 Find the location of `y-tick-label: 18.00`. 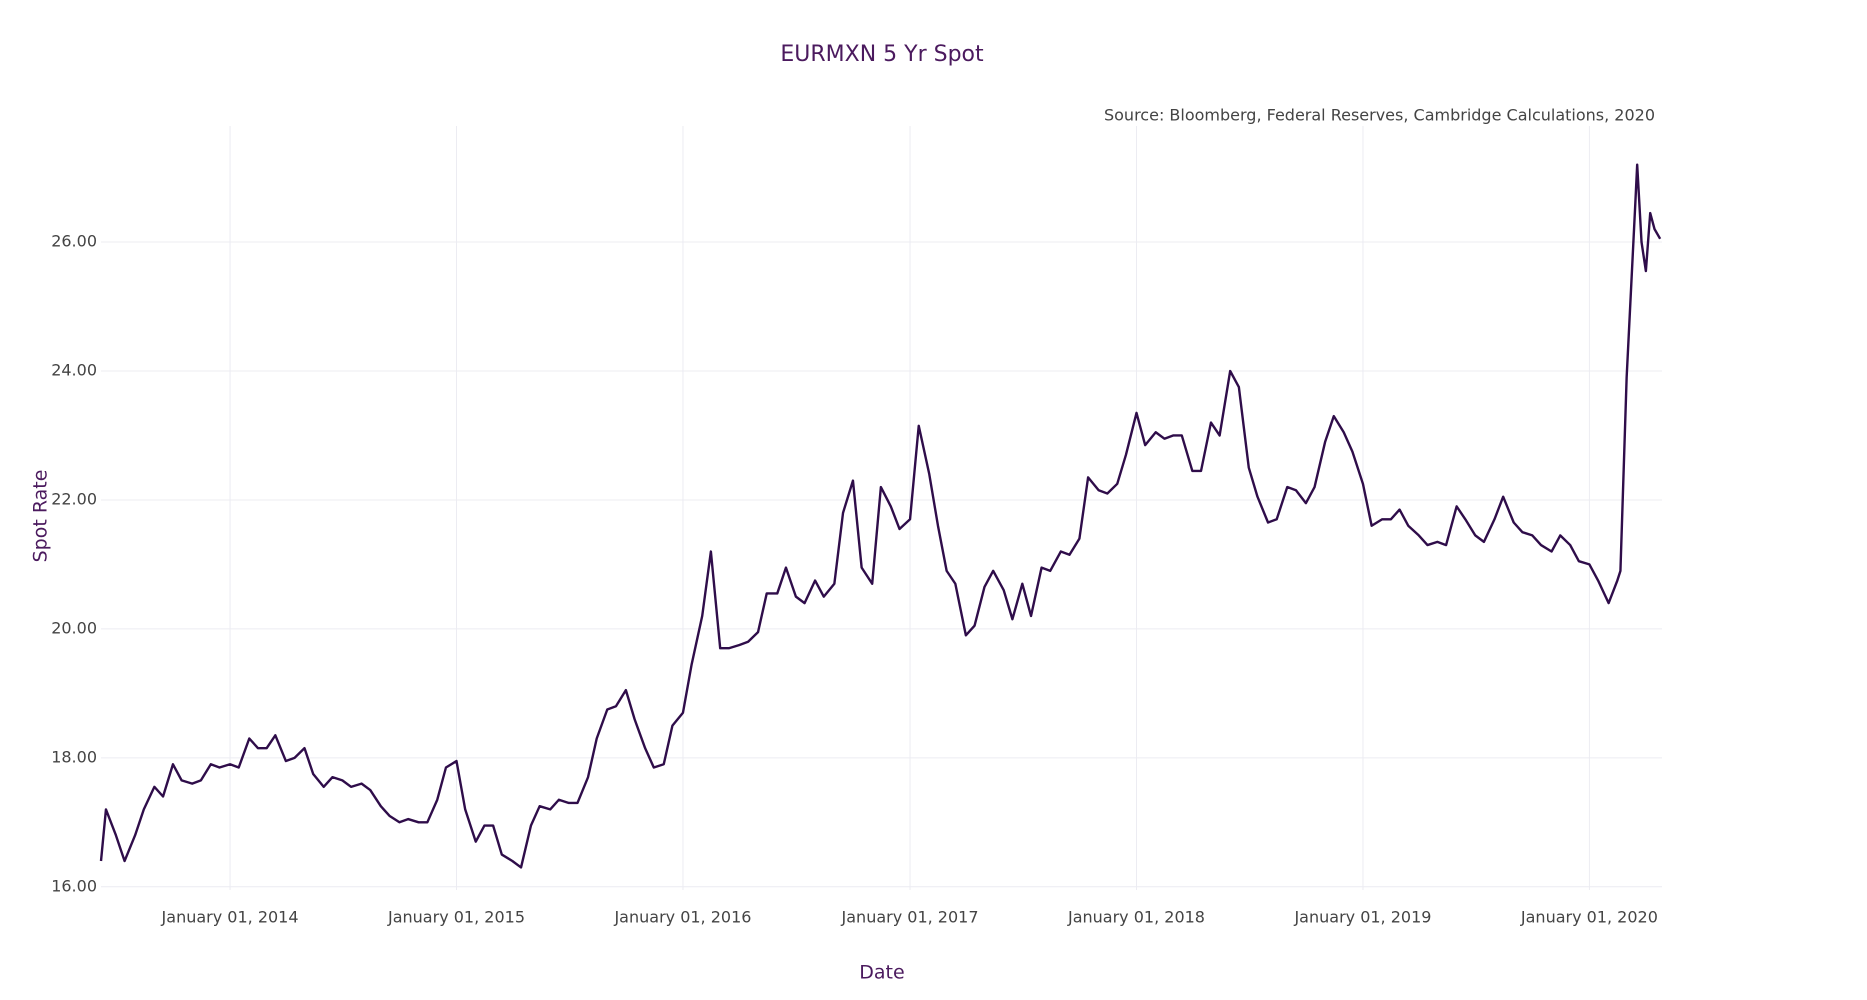

y-tick-label: 18.00 is located at coordinates (74, 756).